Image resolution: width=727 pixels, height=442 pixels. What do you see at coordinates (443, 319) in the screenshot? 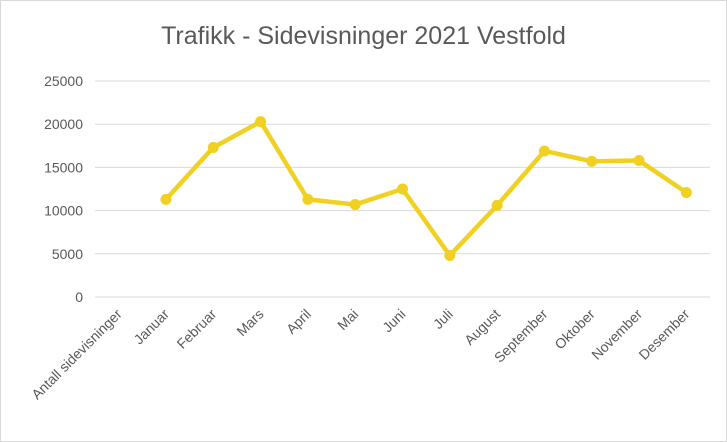
I see `x-tick-label: Juli` at bounding box center [443, 319].